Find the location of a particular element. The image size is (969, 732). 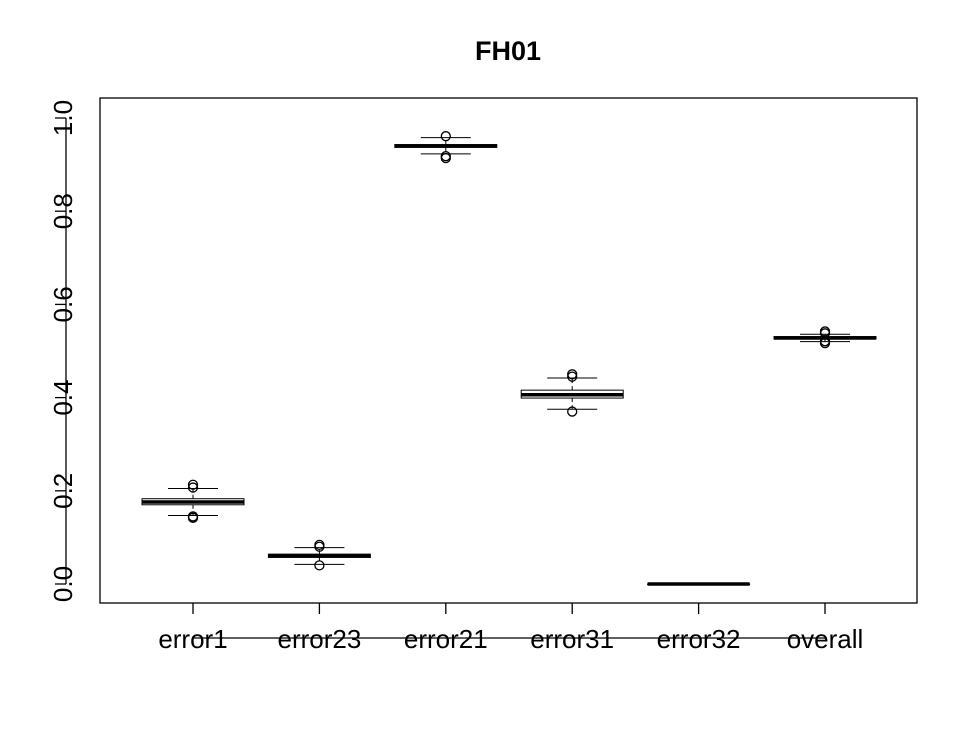

y-tick-label: 0.8 is located at coordinates (63, 211).